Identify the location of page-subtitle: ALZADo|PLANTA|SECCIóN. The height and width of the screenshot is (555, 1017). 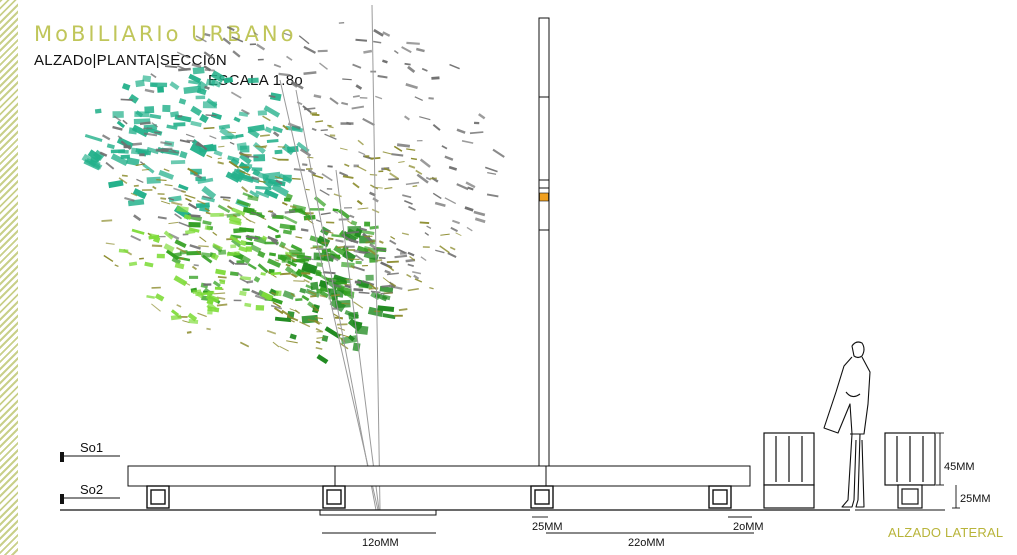
(131, 60).